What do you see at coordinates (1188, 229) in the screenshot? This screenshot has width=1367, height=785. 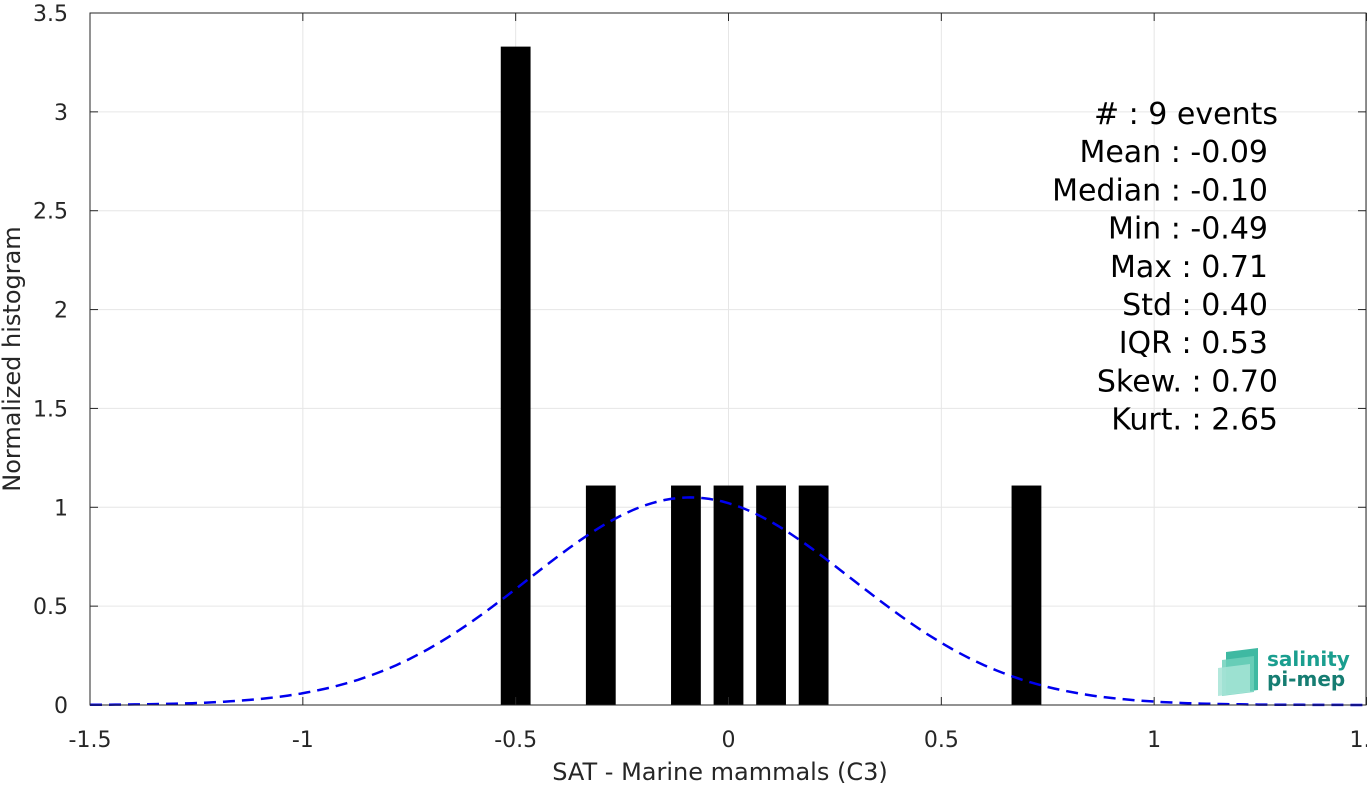 I see `stat-line-3: Min : -0.49` at bounding box center [1188, 229].